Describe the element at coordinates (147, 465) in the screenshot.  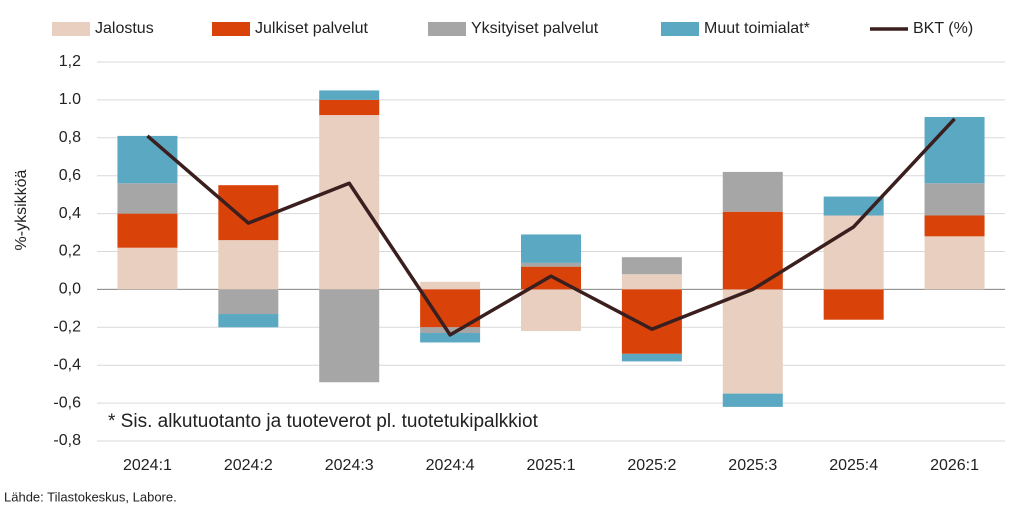
I see `x-tick-label: 2024:1` at that location.